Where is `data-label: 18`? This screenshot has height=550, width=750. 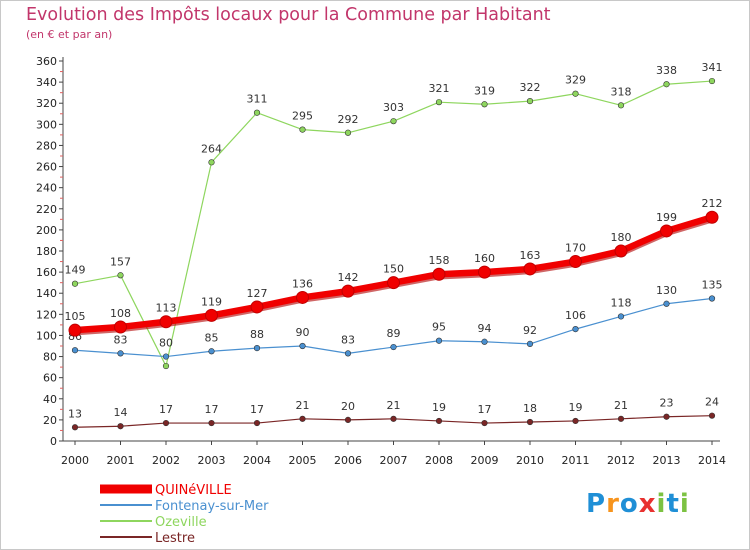 data-label: 18 is located at coordinates (530, 408).